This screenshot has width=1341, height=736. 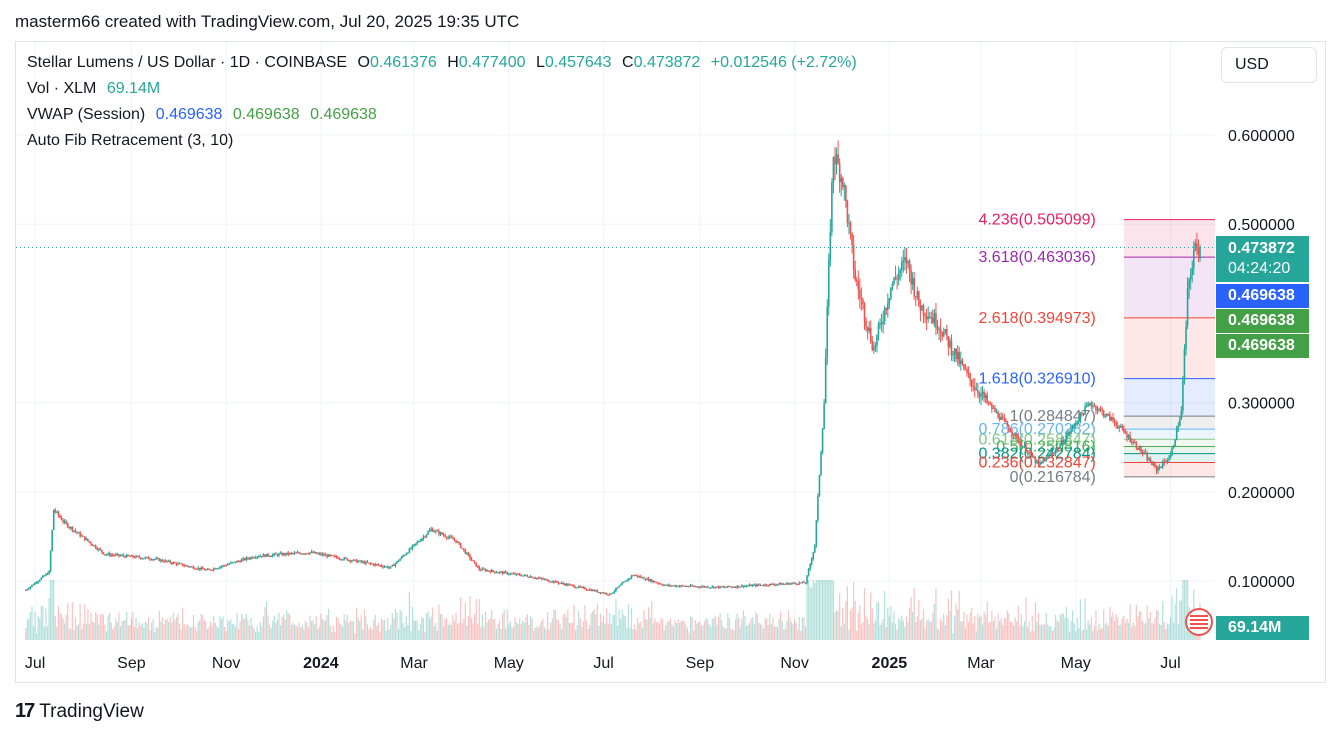 I want to click on x-tick-label: Sep, so click(x=700, y=663).